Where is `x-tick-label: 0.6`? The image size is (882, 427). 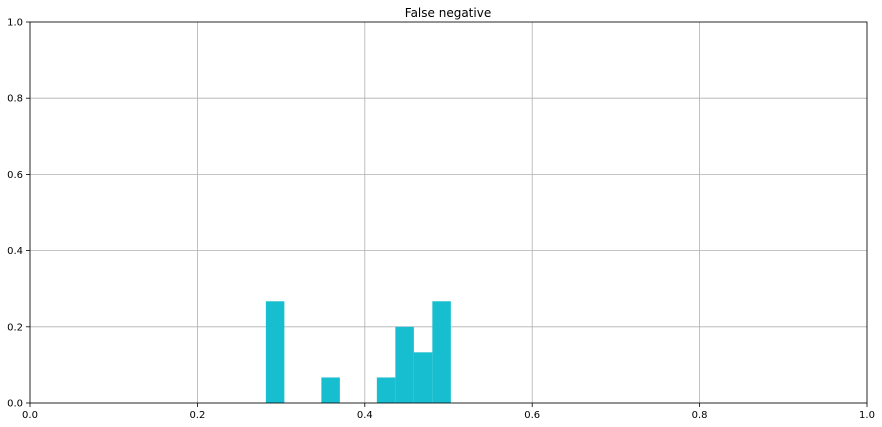
x-tick-label: 0.6 is located at coordinates (532, 415).